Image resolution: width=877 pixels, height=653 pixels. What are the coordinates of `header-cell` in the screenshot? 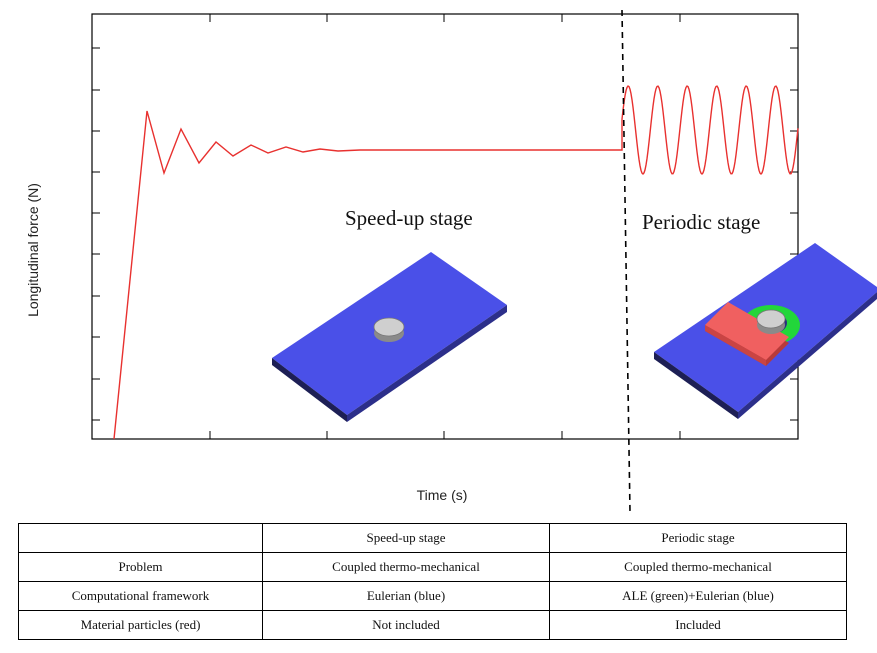 It's located at (140, 538).